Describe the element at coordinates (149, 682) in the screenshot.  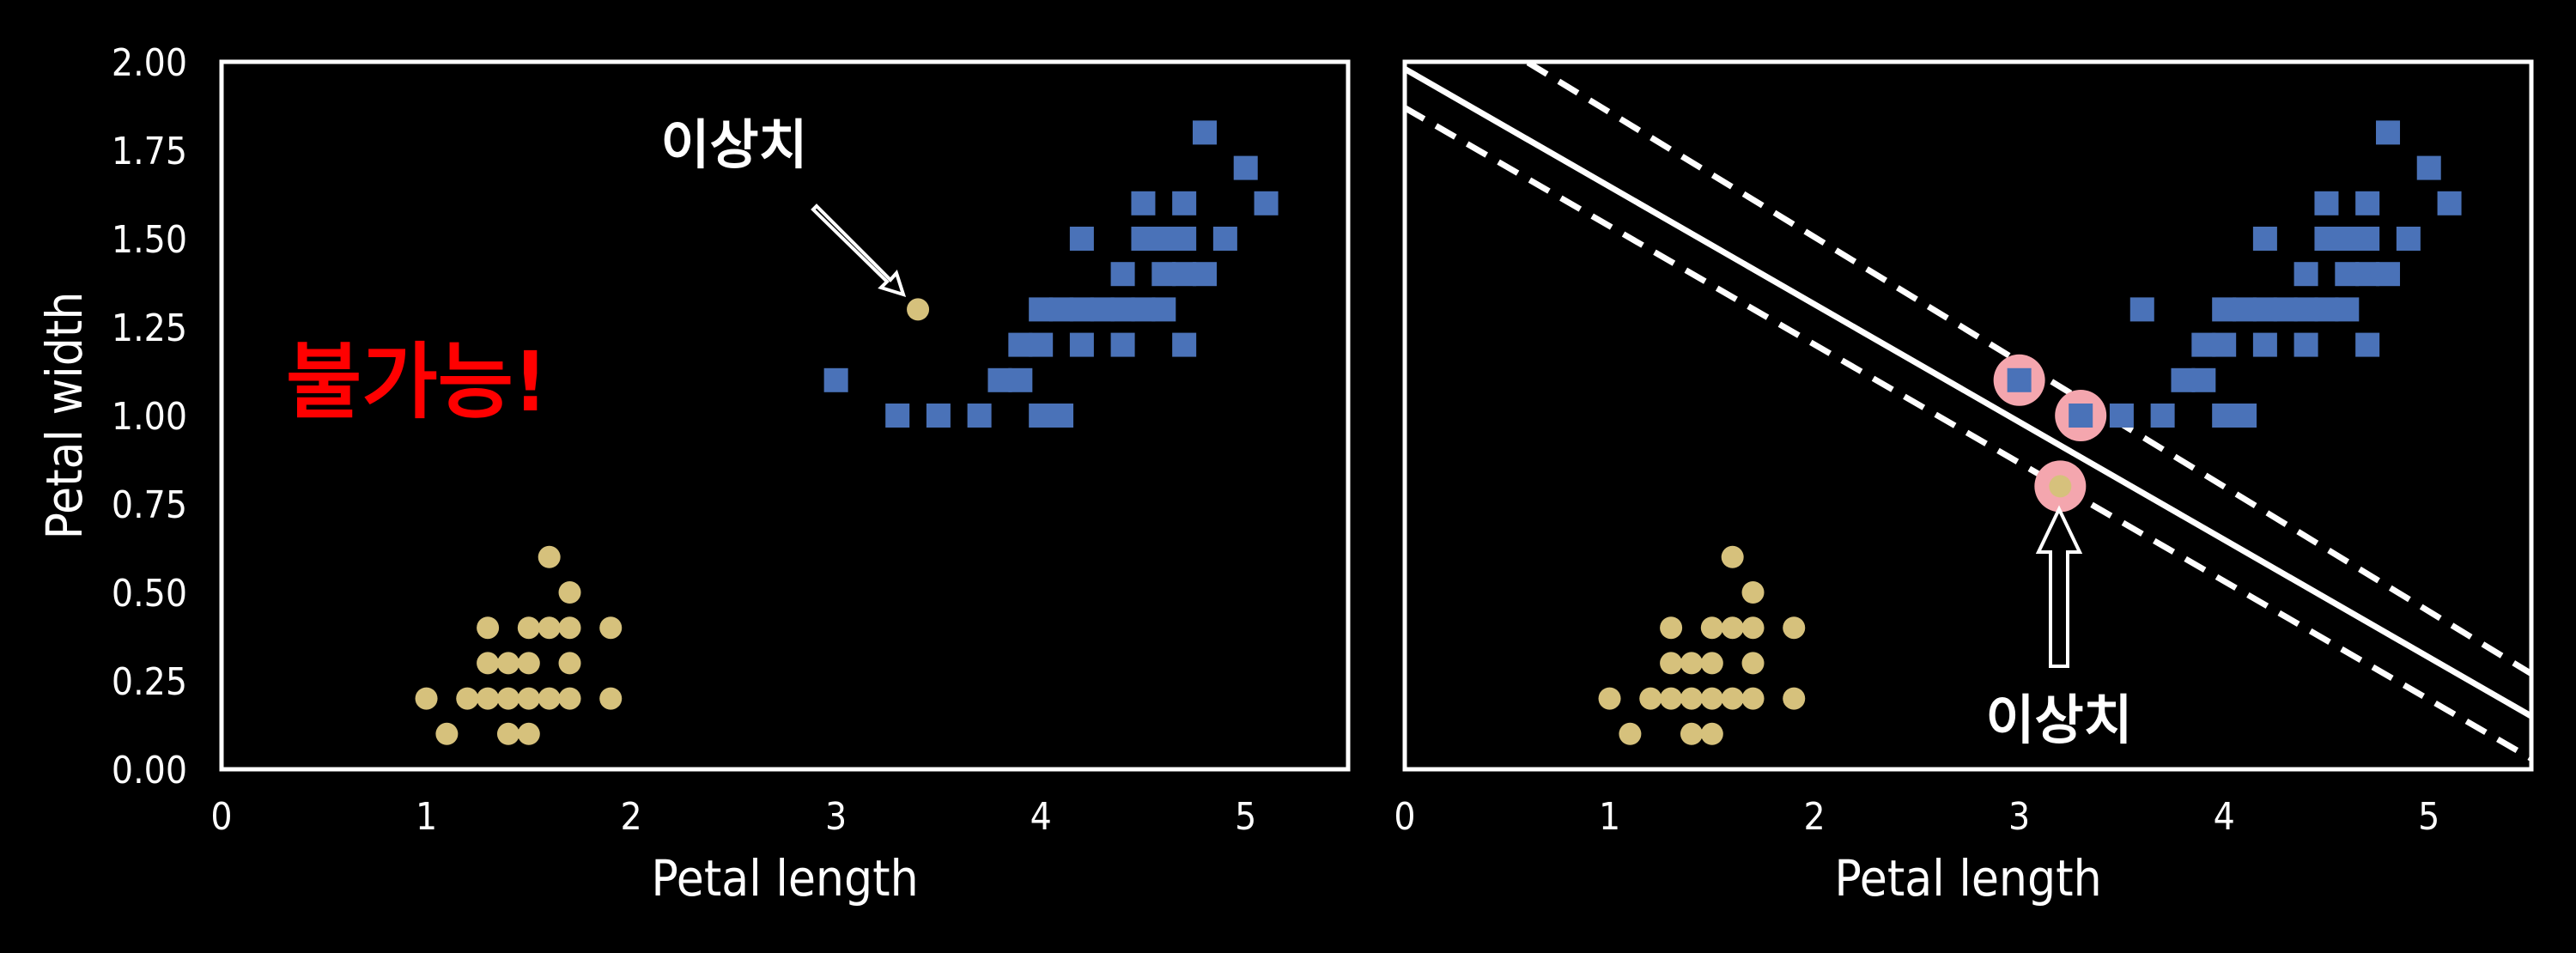
I see `y-tick-label: 0.25` at that location.